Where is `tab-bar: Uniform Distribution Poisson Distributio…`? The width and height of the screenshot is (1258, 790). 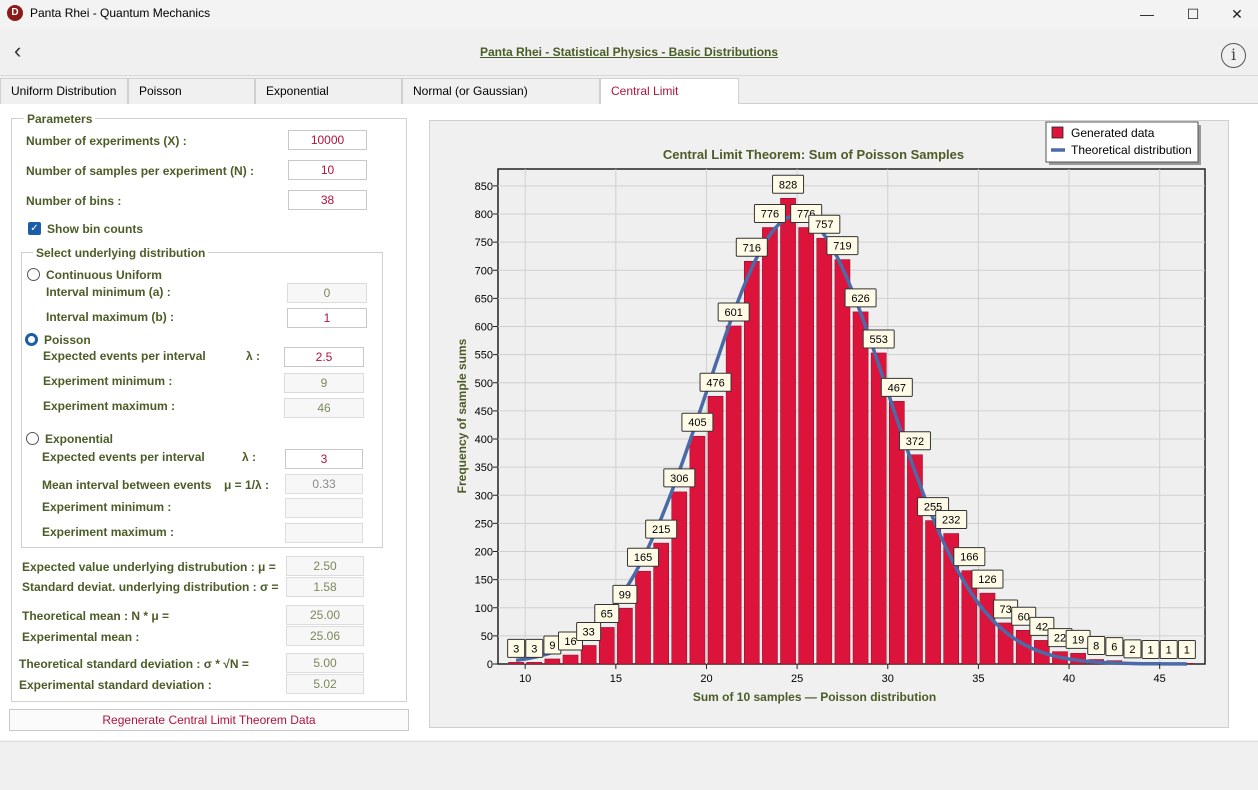 tab-bar: Uniform Distribution Poisson Distributio… is located at coordinates (629, 100).